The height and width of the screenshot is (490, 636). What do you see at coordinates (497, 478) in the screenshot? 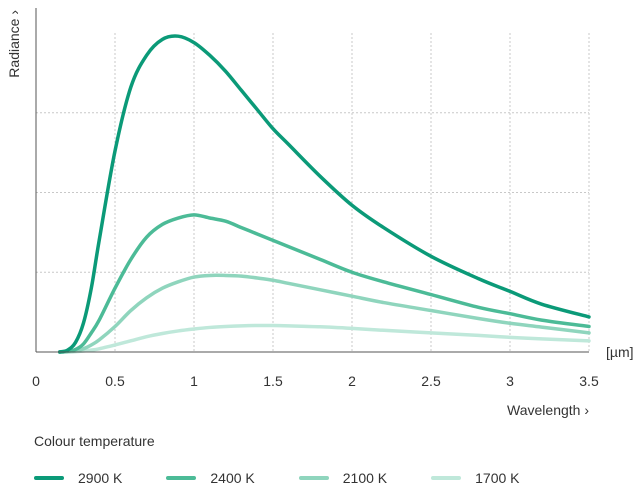
I see `legend-label: 1700 K` at bounding box center [497, 478].